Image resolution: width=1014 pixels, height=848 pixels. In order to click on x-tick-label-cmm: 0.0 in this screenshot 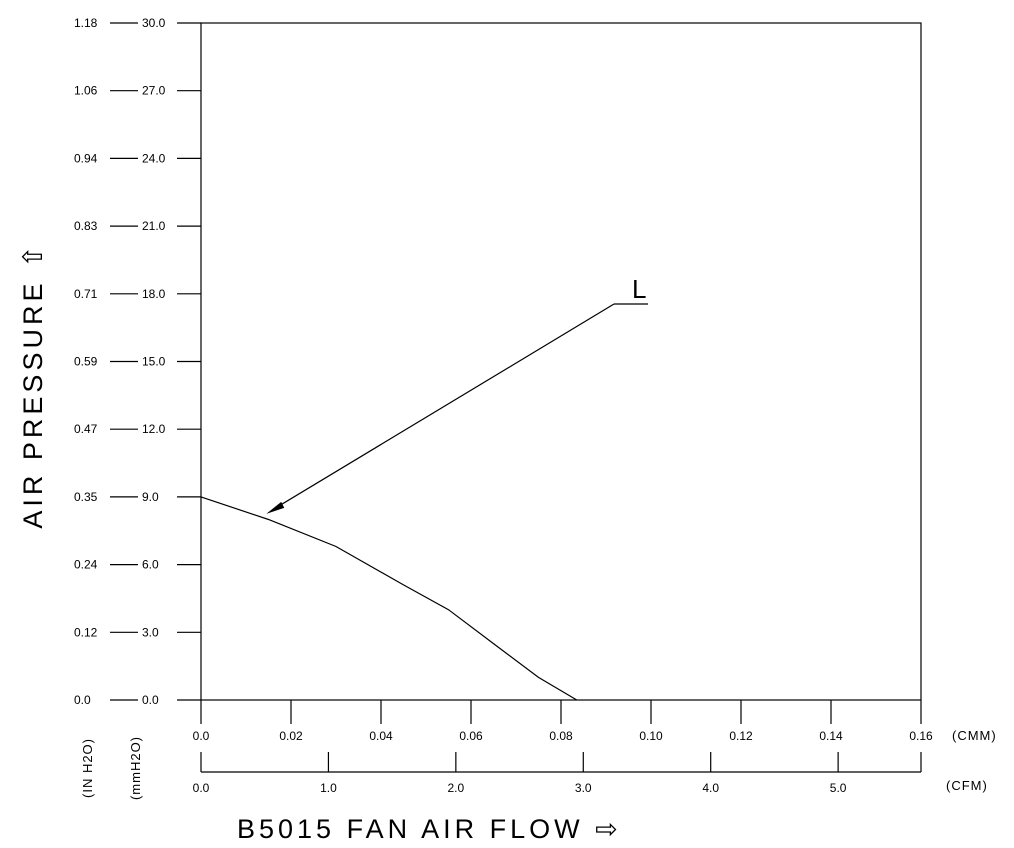, I will do `click(201, 736)`.